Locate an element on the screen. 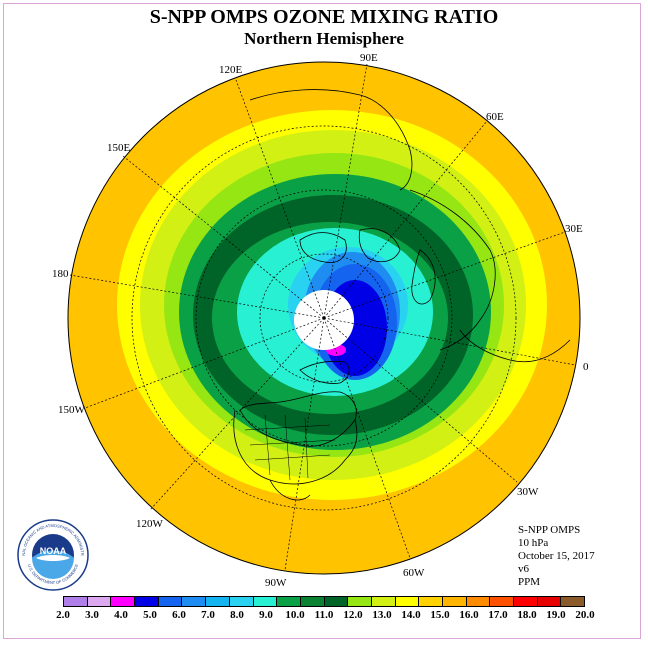 The height and width of the screenshot is (648, 648). lon-label-180: 180 is located at coordinates (60, 274).